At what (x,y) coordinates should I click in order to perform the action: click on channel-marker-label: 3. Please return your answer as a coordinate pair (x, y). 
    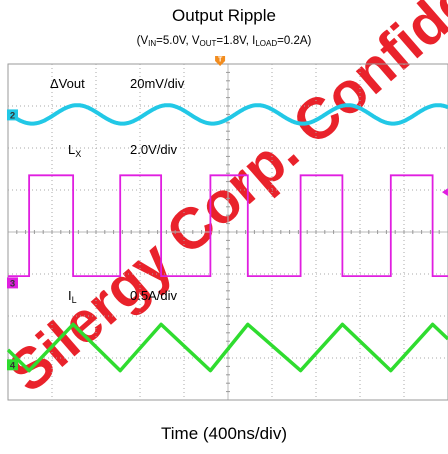
    Looking at the image, I should click on (12, 283).